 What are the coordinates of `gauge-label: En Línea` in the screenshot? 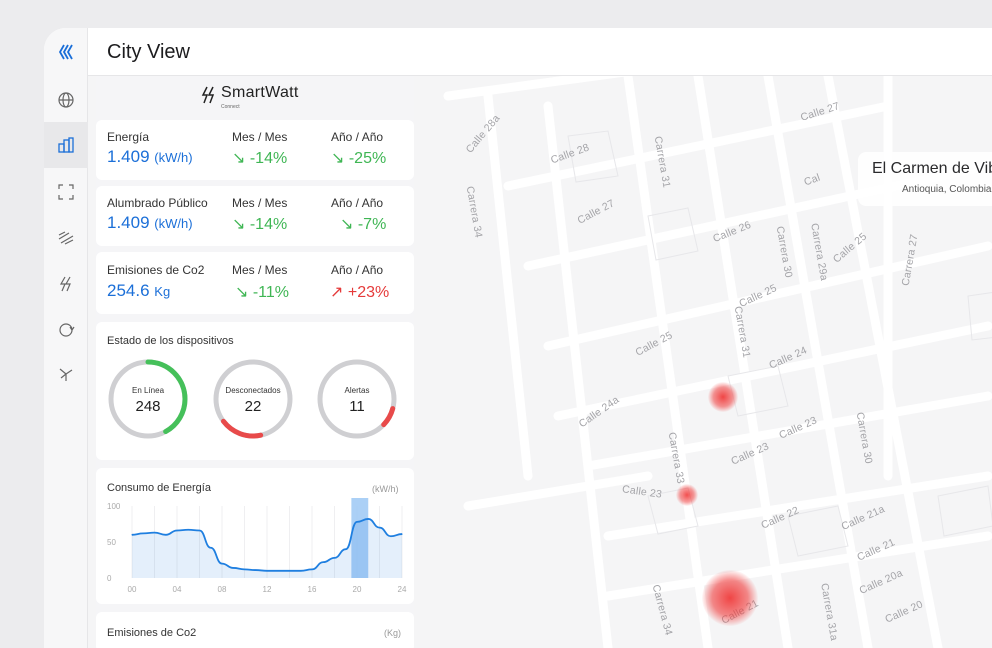 It's located at (148, 390).